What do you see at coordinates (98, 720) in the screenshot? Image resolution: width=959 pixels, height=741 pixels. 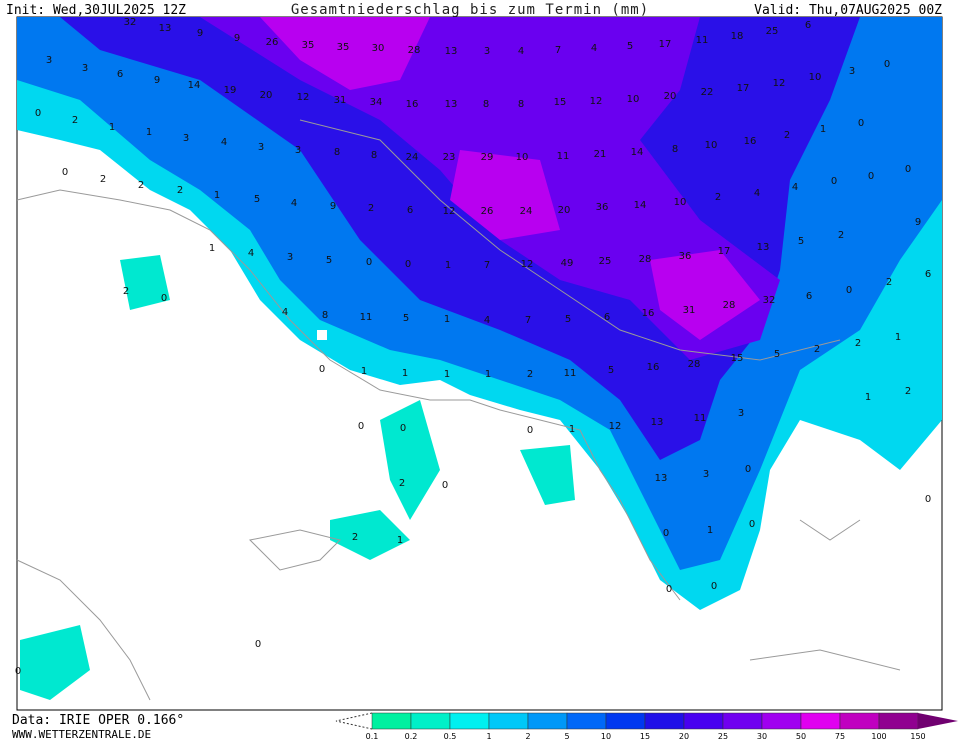 I see `data-source: Data: IRIE OPER 0.166°` at bounding box center [98, 720].